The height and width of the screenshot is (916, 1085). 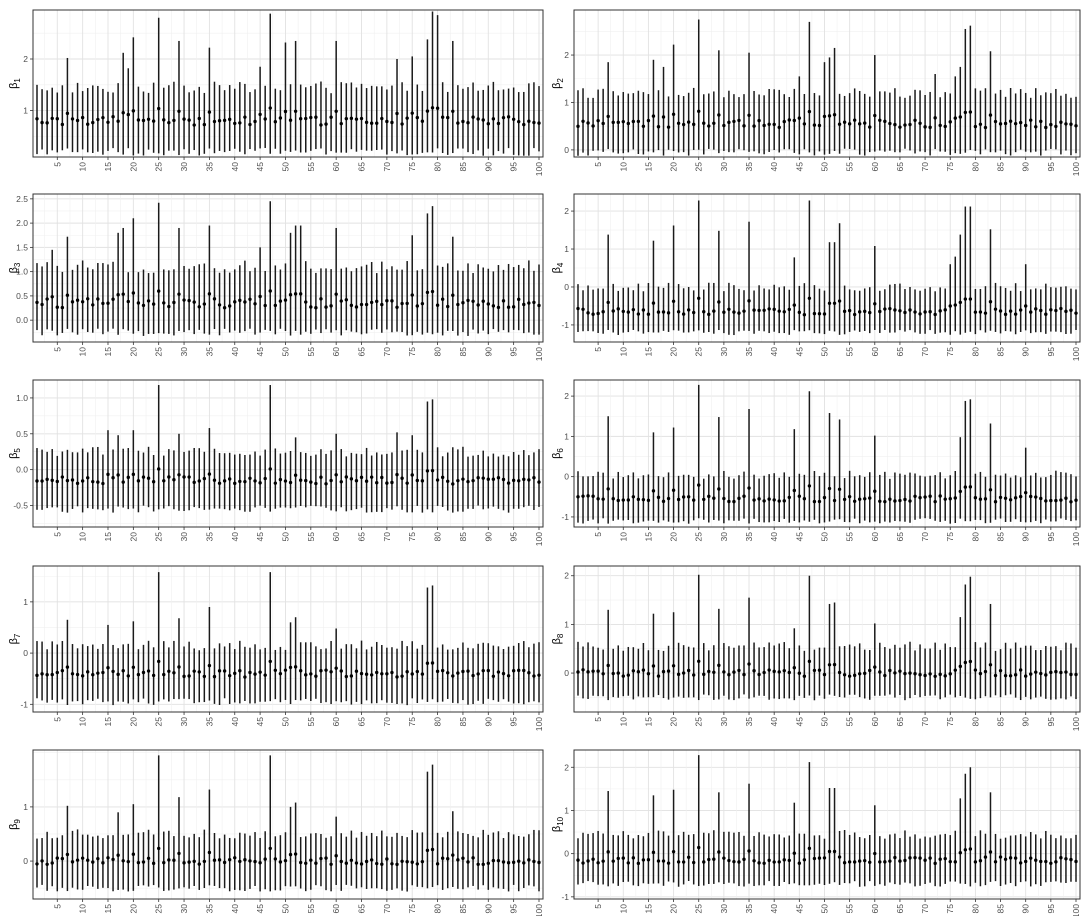 I want to click on x-tick-label: 20, so click(x=674, y=537).